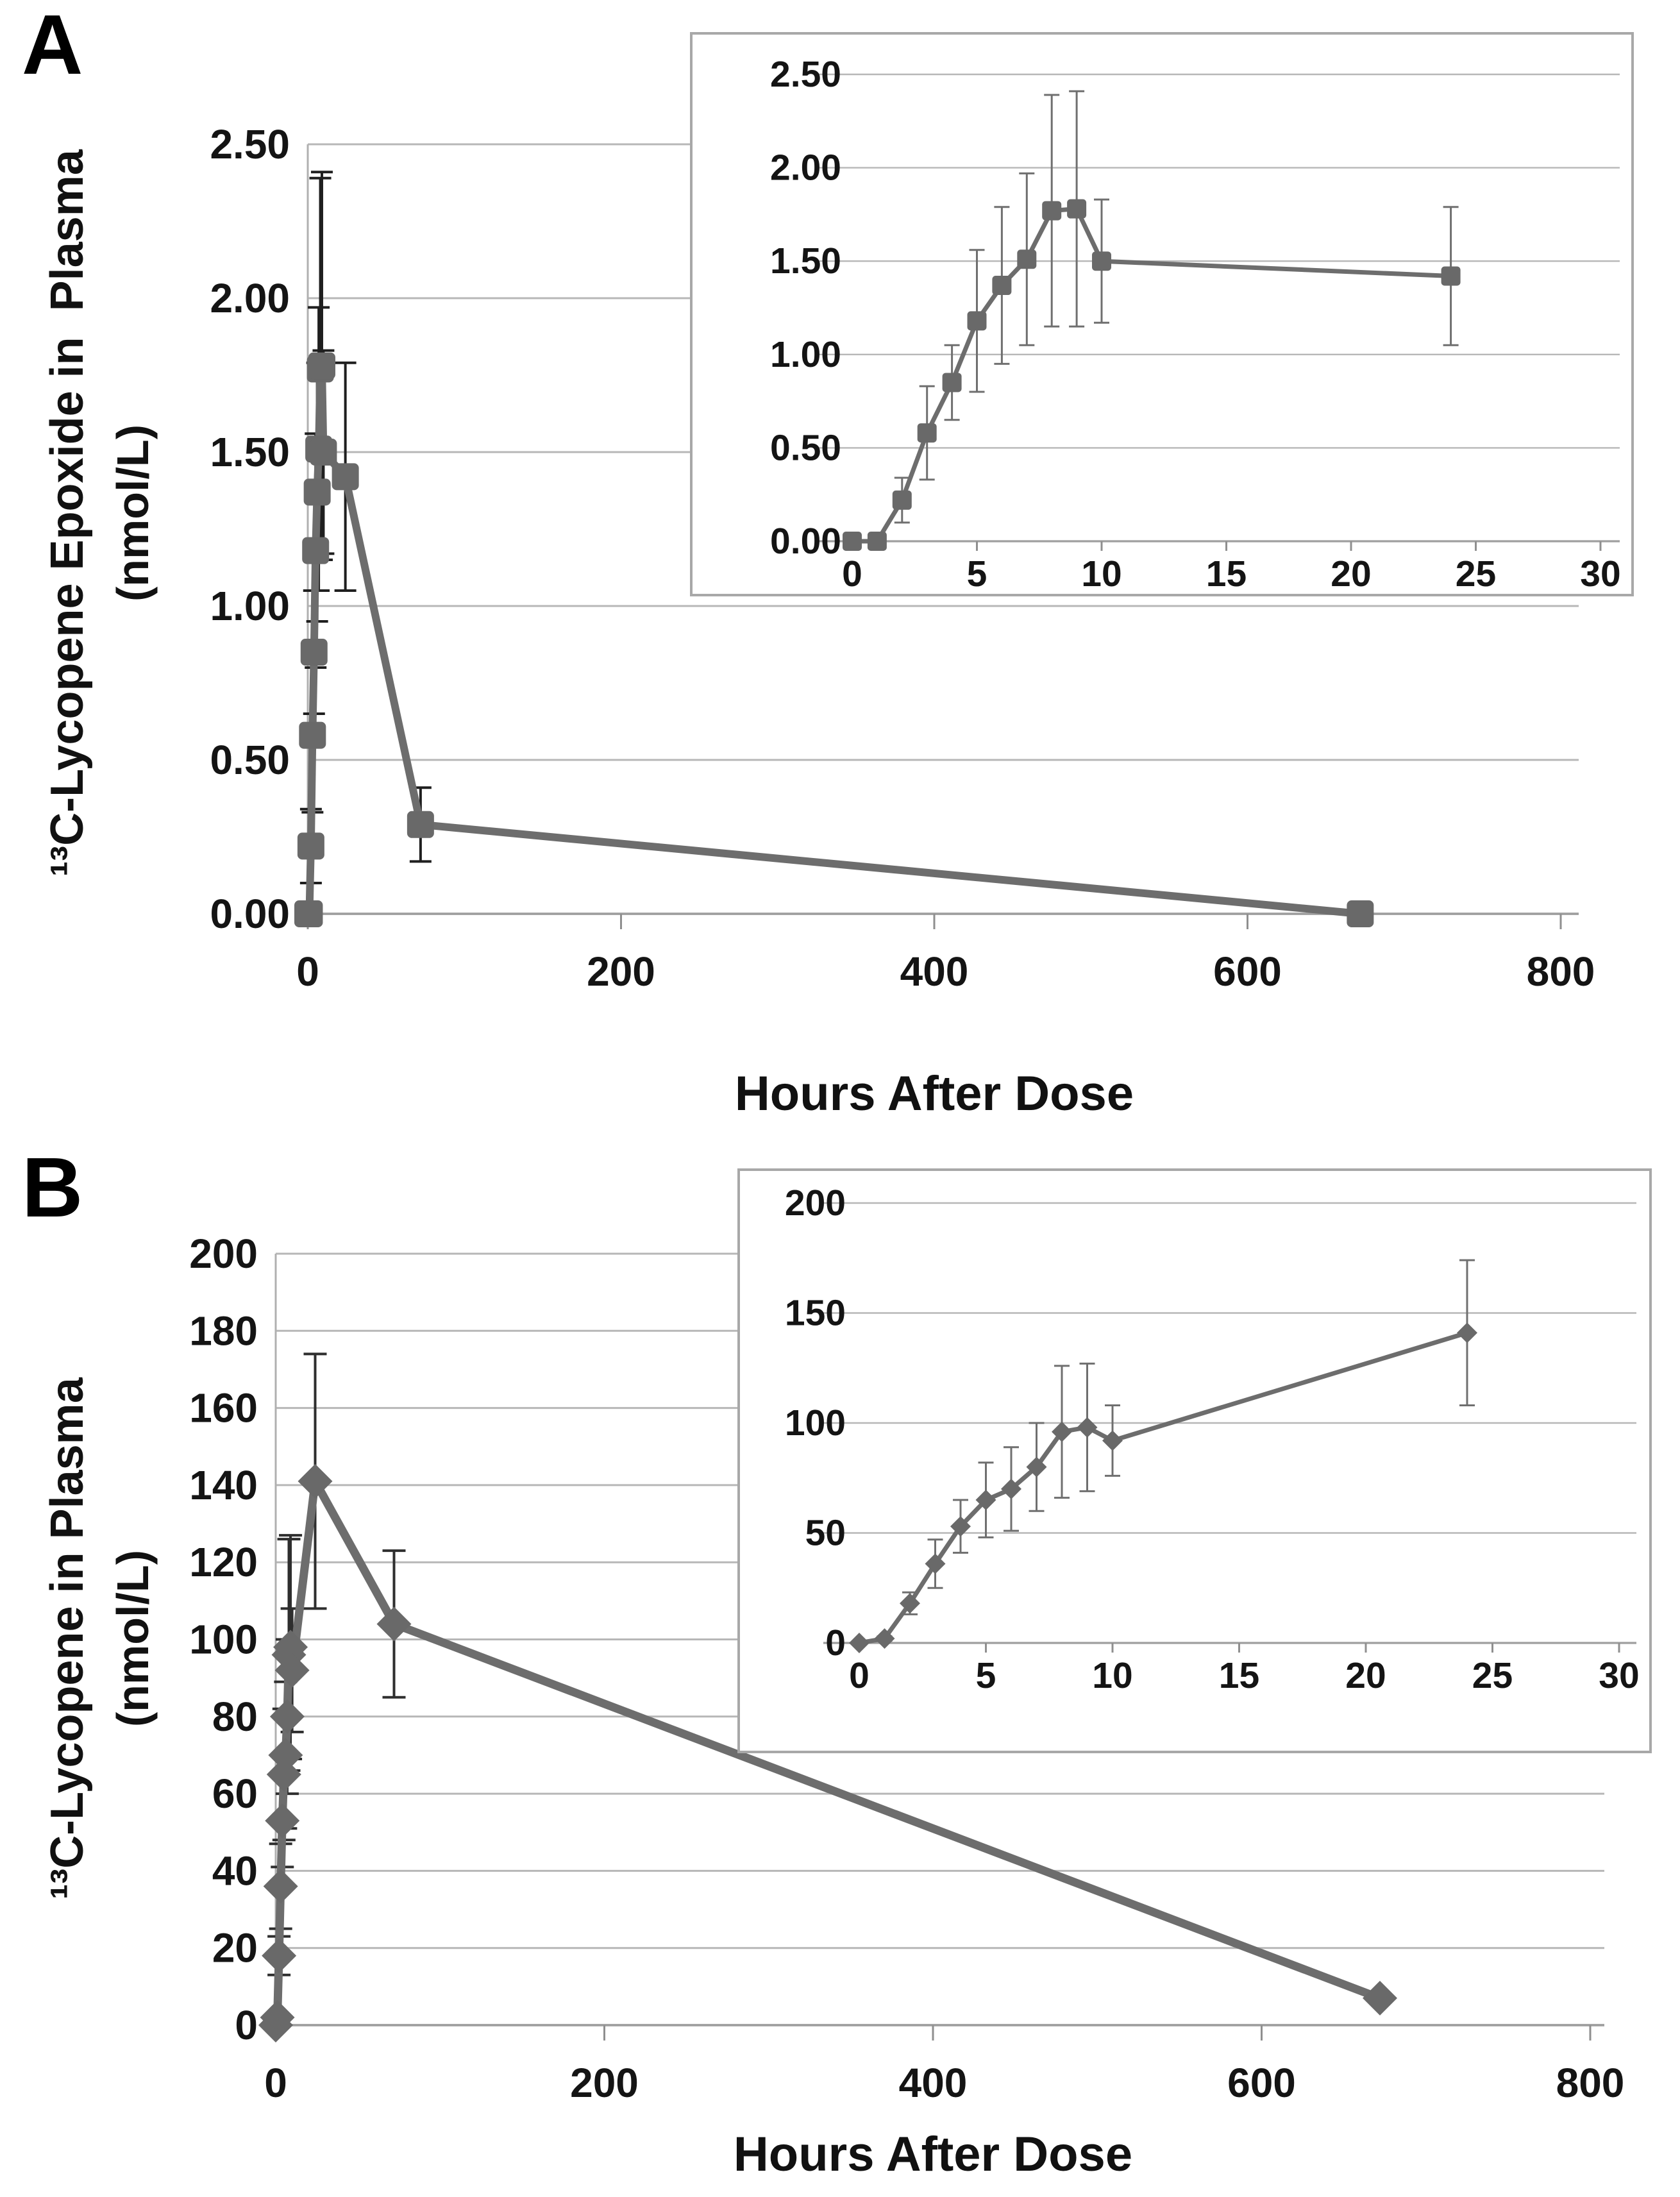 Image resolution: width=1680 pixels, height=2197 pixels. I want to click on panel-a-inset-box: 0 5 10 15 20 25 30 0.00 0.50 1.00 1.50 2.00 2.50, so click(1162, 314).